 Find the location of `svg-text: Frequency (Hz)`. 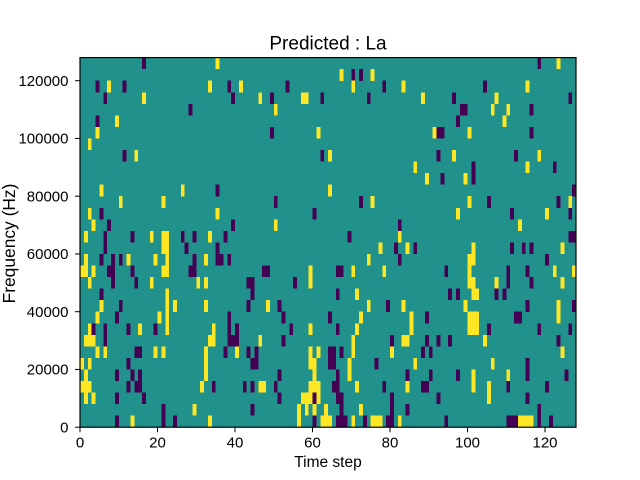

svg-text: Frequency (Hz) is located at coordinates (9, 244).